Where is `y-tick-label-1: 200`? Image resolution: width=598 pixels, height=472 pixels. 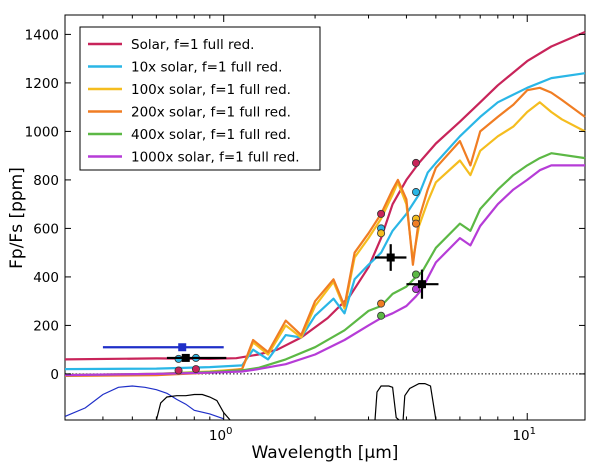
y-tick-label-1: 200 is located at coordinates (46, 326).